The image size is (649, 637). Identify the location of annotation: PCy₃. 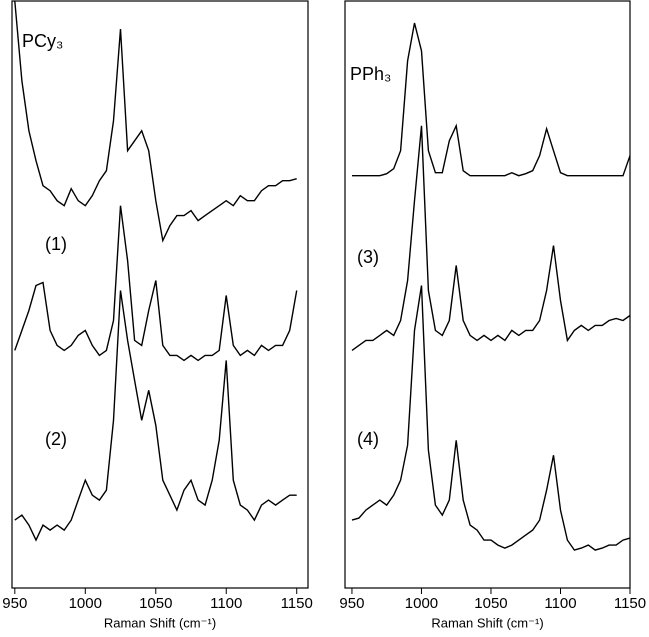
(42, 41).